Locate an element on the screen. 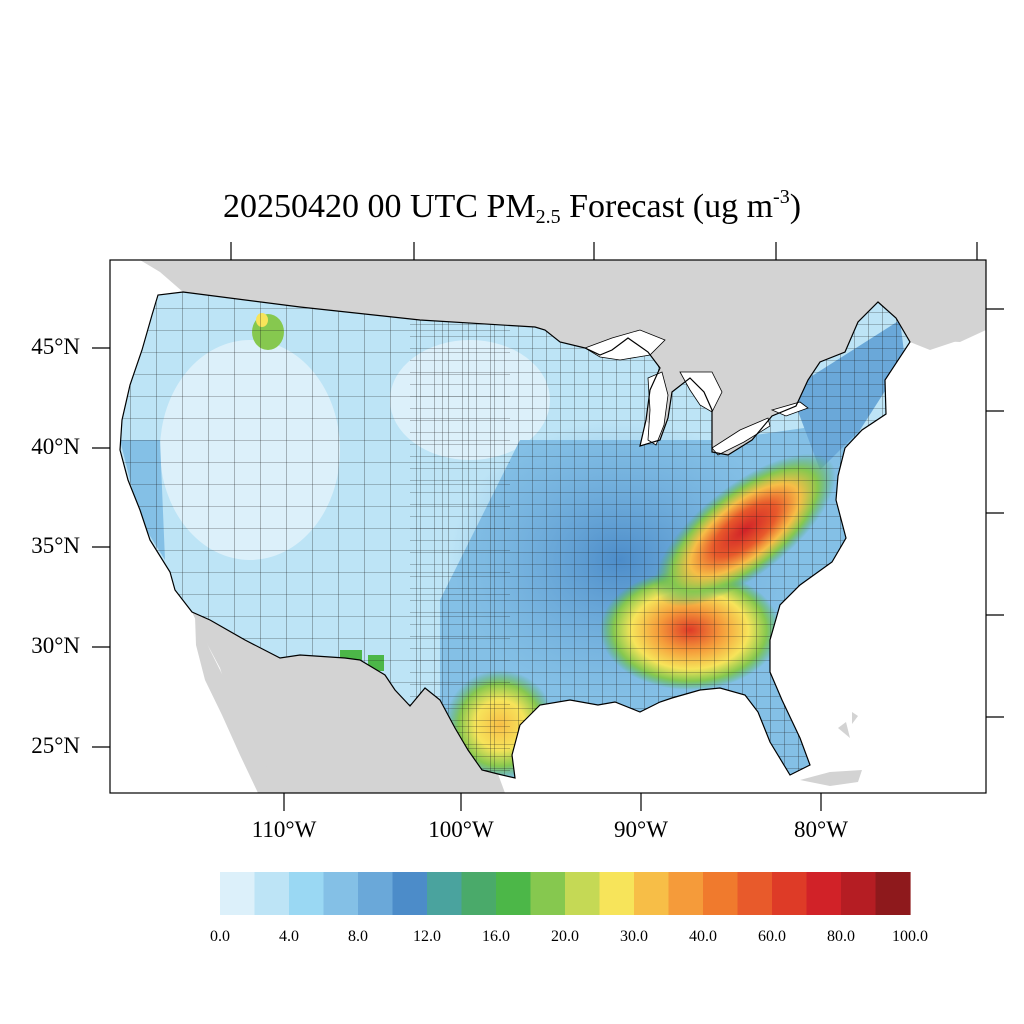  title-superscript: -3 is located at coordinates (781, 197).